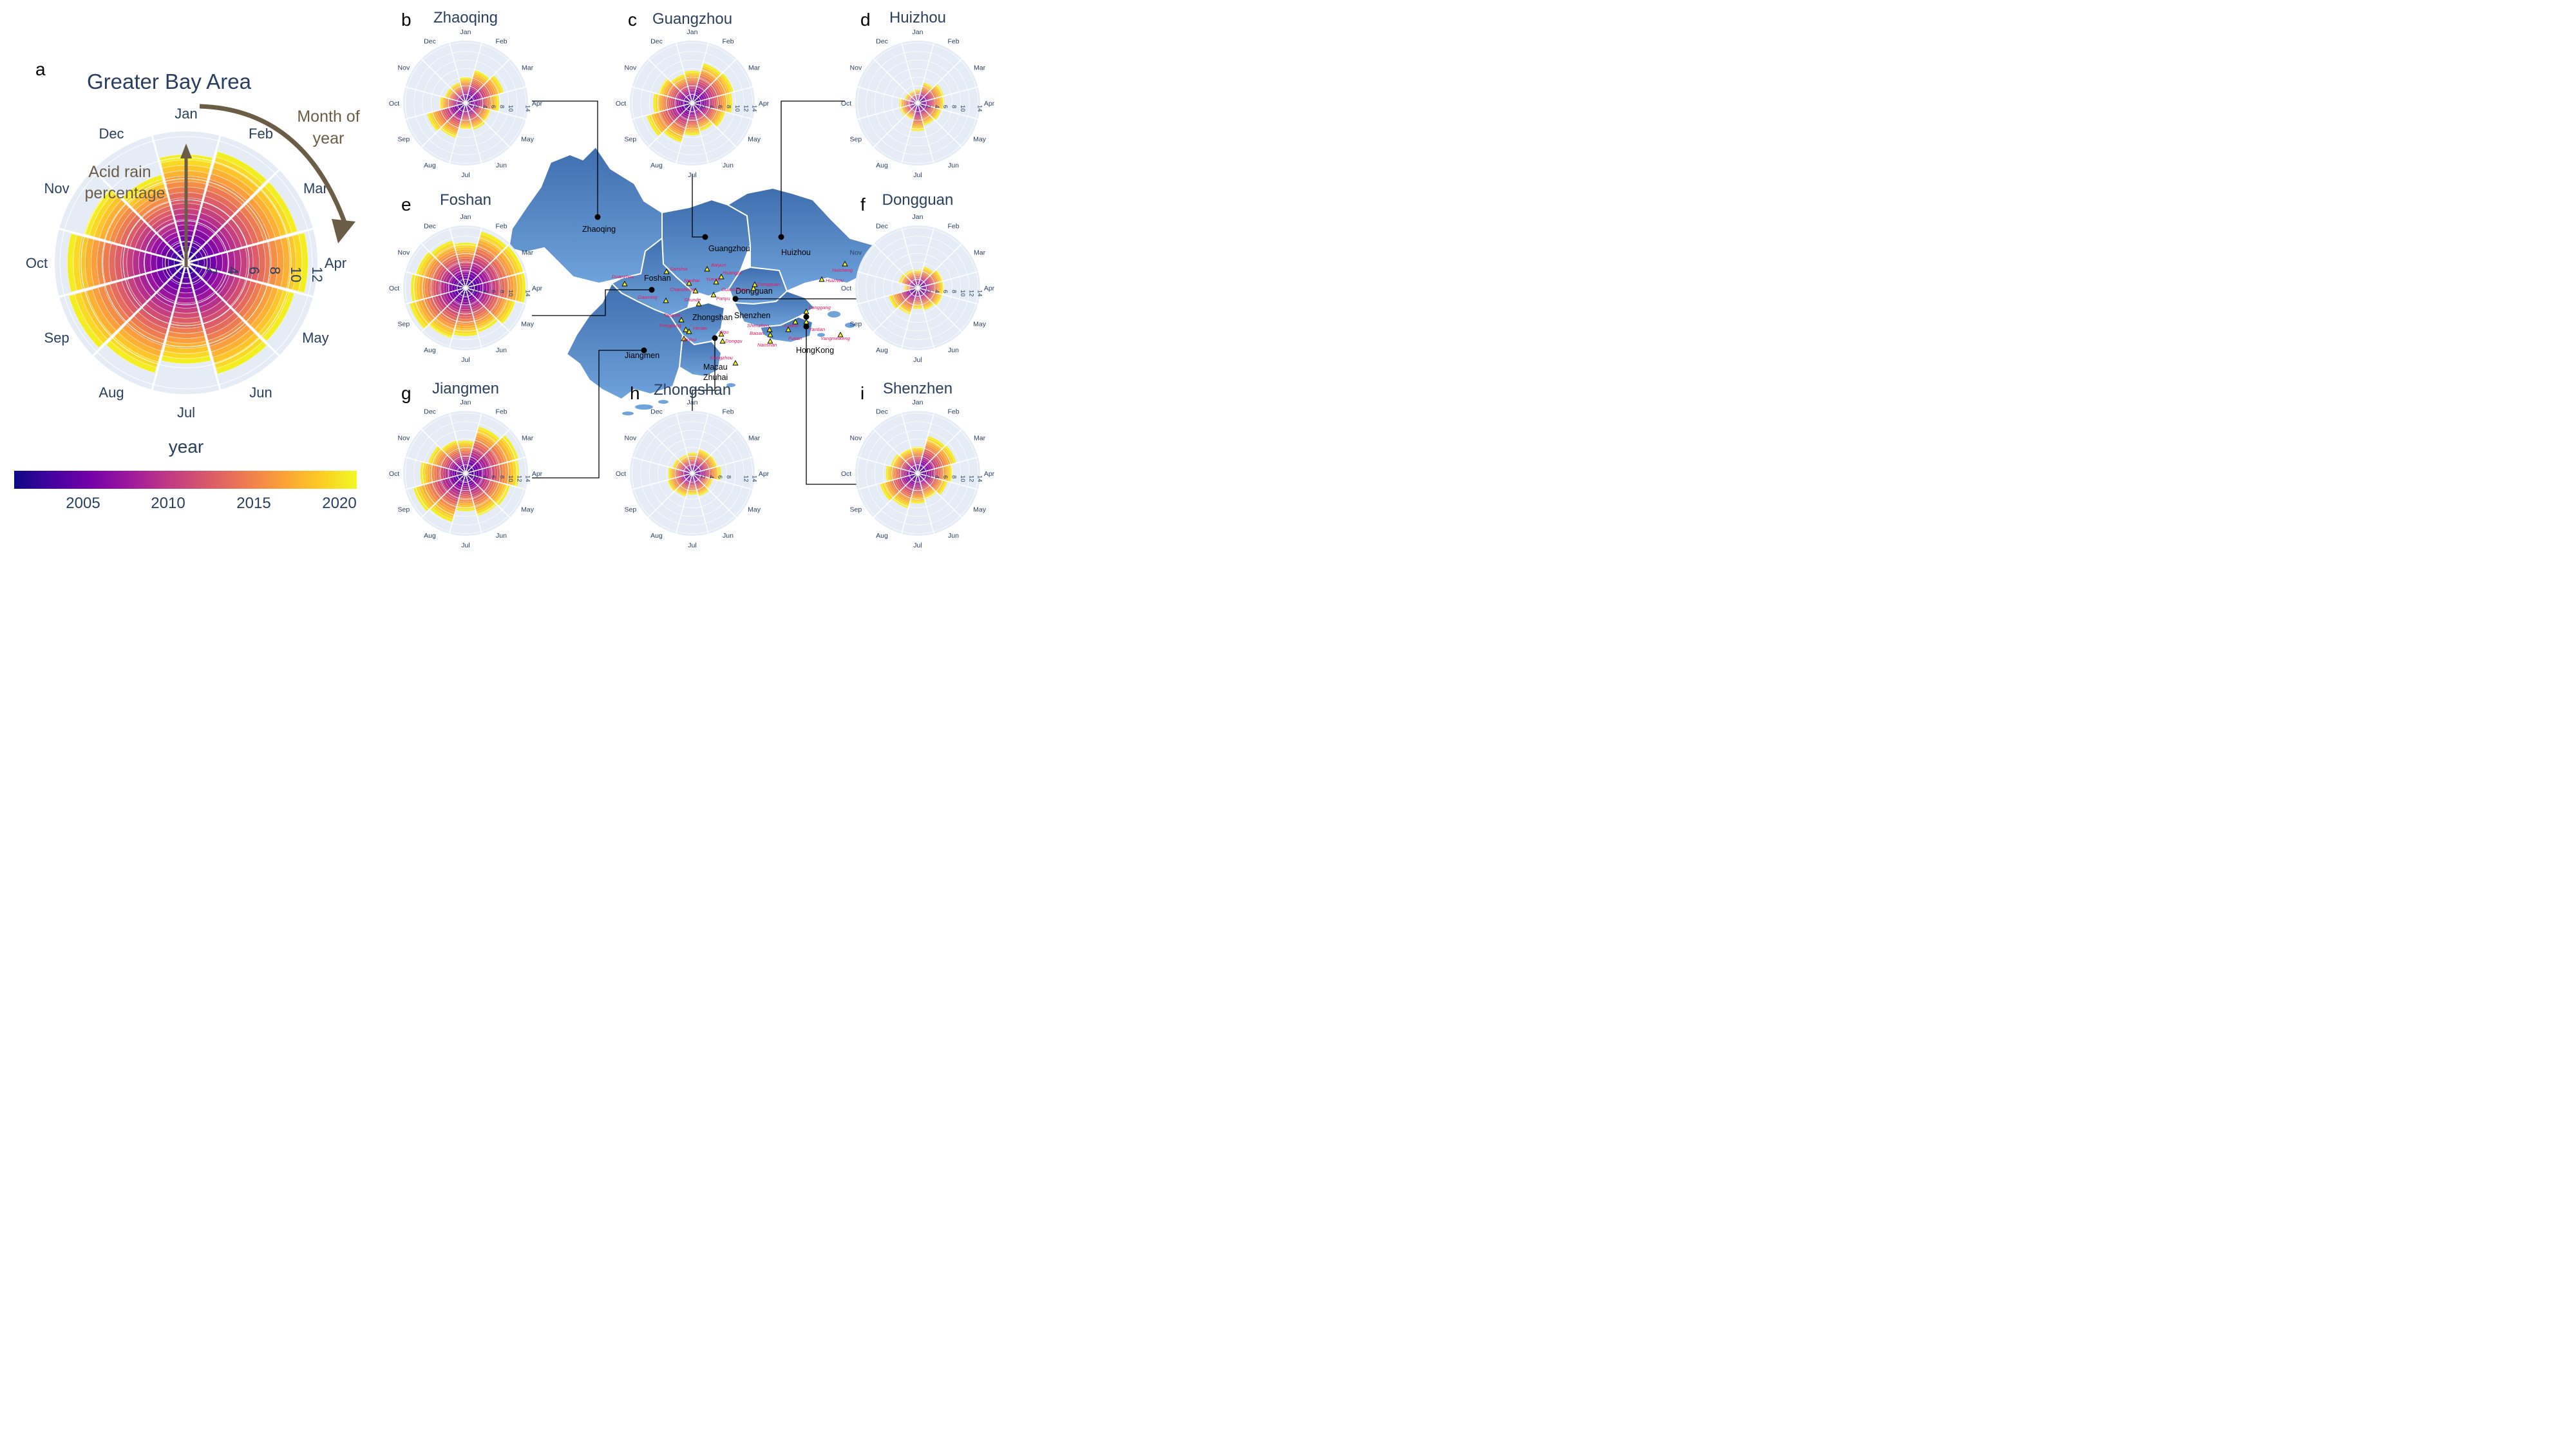 The image size is (2576, 1449). What do you see at coordinates (404, 253) in the screenshot?
I see `month-label-nov: Nov` at bounding box center [404, 253].